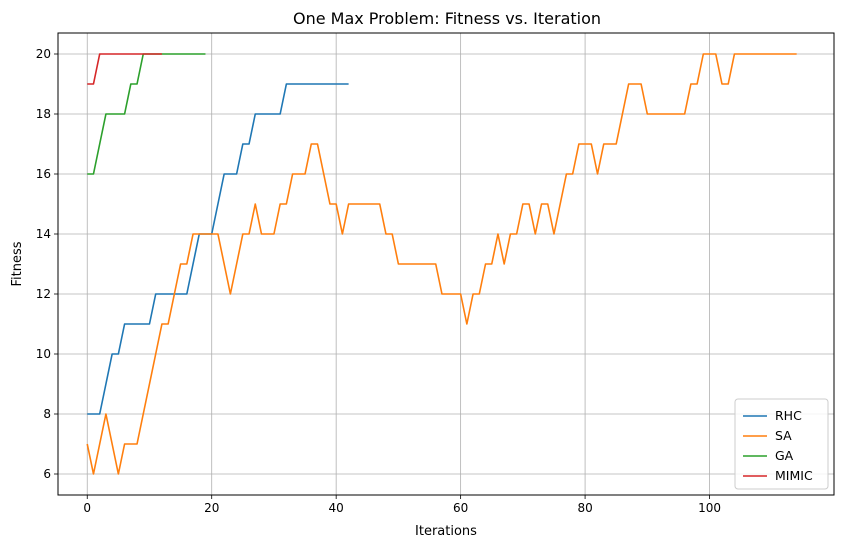 This screenshot has width=842, height=547. Describe the element at coordinates (43, 354) in the screenshot. I see `y-tick-label: 10` at that location.